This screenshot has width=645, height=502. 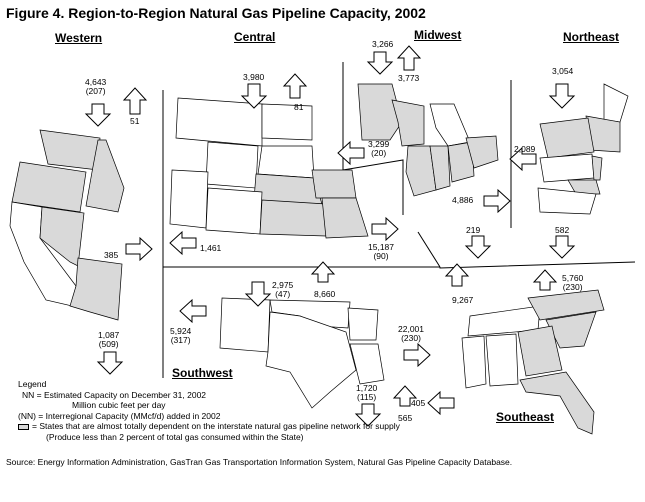 What do you see at coordinates (573, 282) in the screenshot?
I see `flow-label-southeast-out: 5,760 (230)` at bounding box center [573, 282].